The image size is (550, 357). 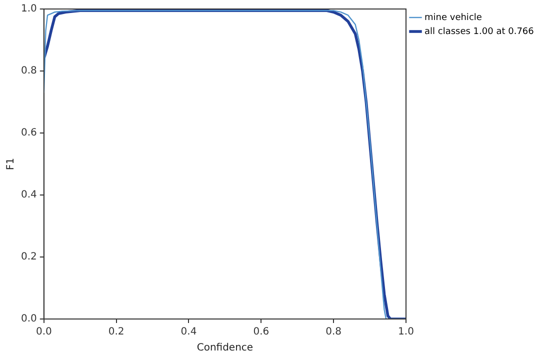 I want to click on x-tick-label: 0.0, so click(x=44, y=332).